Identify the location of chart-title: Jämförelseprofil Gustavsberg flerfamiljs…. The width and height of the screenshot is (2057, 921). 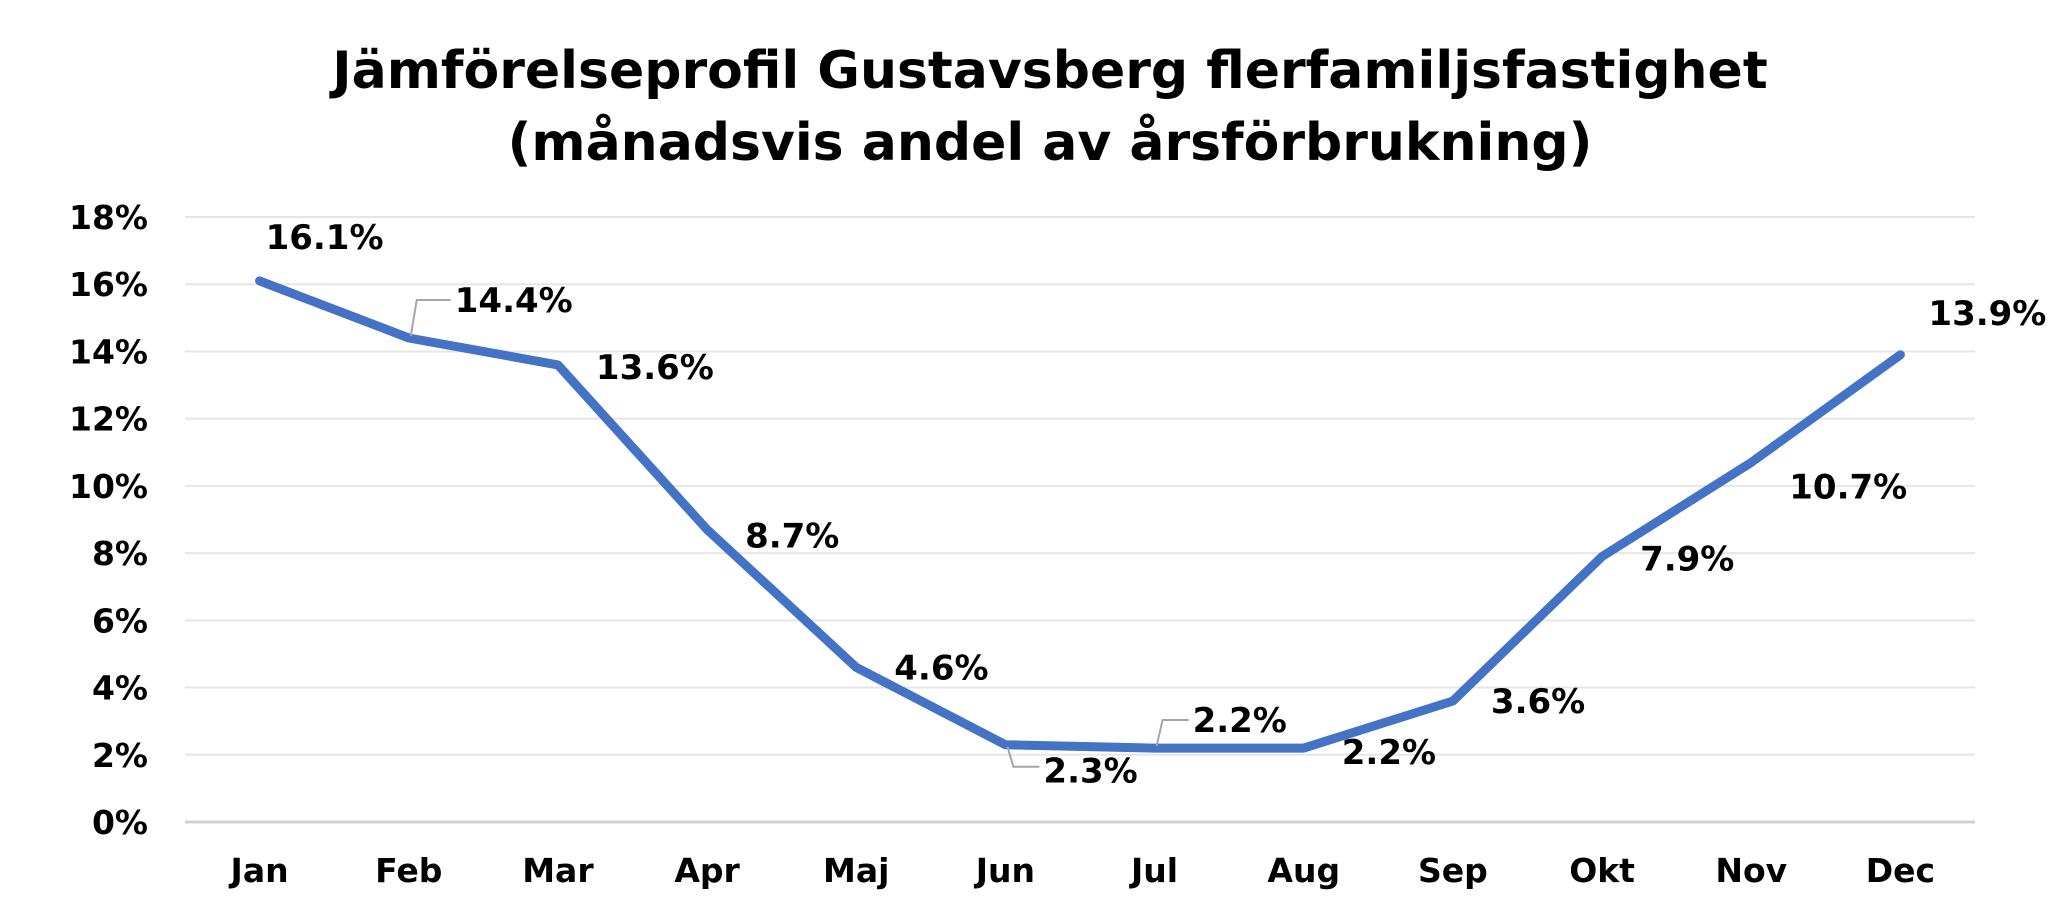
(1048, 107).